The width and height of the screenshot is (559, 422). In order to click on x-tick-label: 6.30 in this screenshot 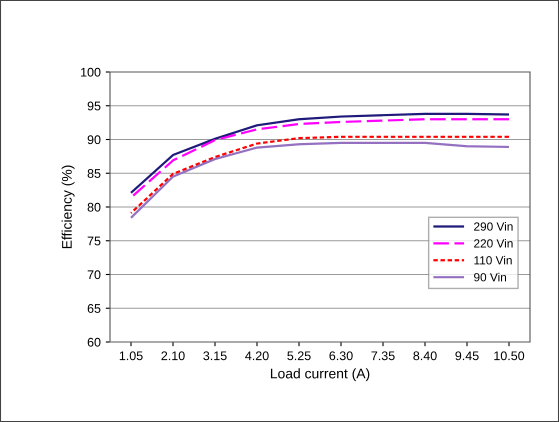, I will do `click(341, 355)`.